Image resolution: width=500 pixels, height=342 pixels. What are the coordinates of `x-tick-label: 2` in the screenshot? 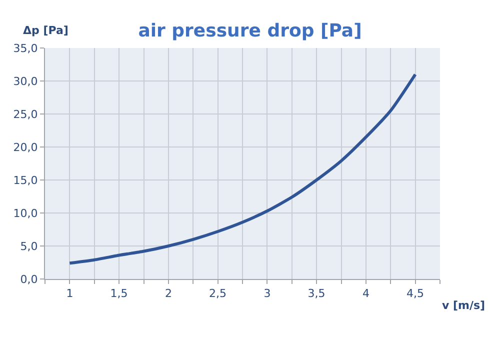 It's located at (168, 293).